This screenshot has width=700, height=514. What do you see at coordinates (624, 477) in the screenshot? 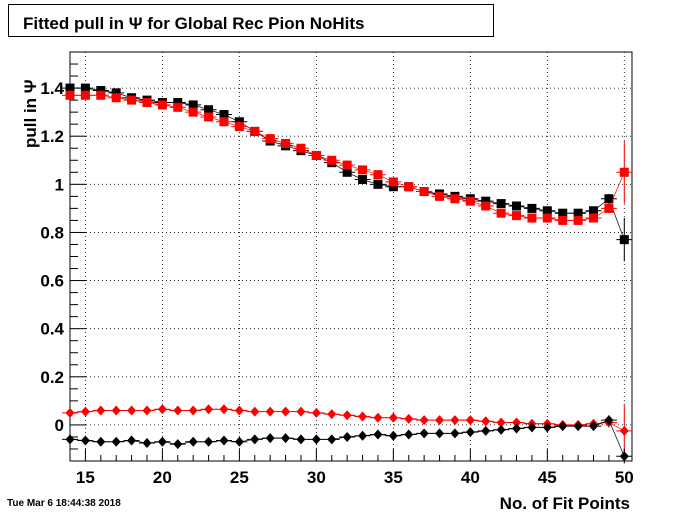
I see `x-tick-label: 50` at bounding box center [624, 477].